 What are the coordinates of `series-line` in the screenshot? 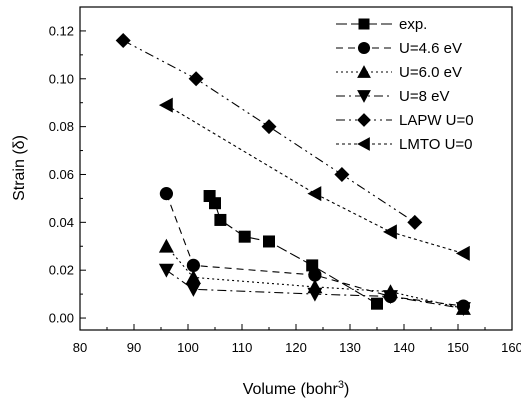 It's located at (293, 250).